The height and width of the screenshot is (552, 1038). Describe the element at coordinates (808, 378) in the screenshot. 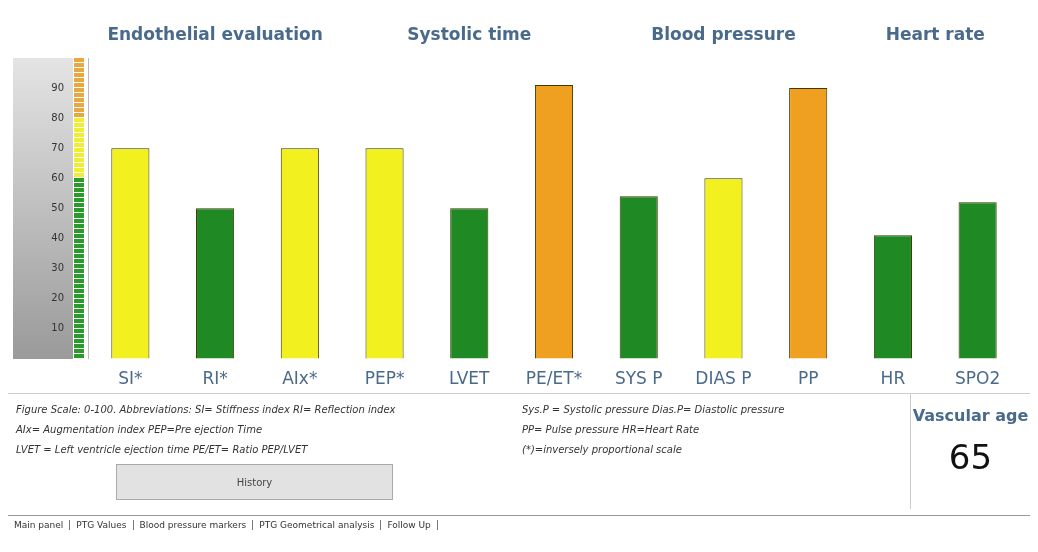

I see `x-tick-label: PP` at that location.